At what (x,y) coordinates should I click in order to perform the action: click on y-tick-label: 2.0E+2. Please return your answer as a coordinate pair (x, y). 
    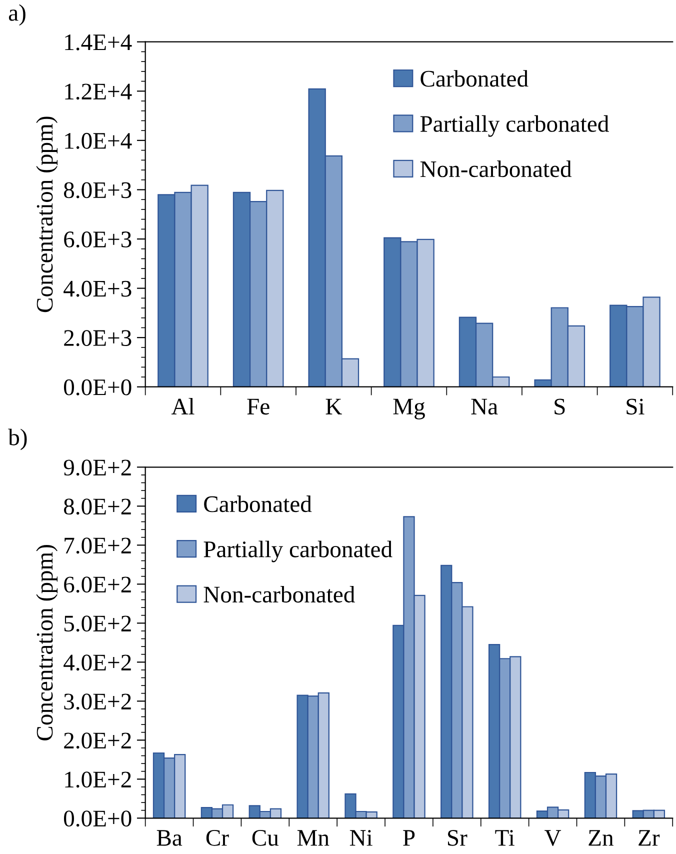
    Looking at the image, I should click on (97, 740).